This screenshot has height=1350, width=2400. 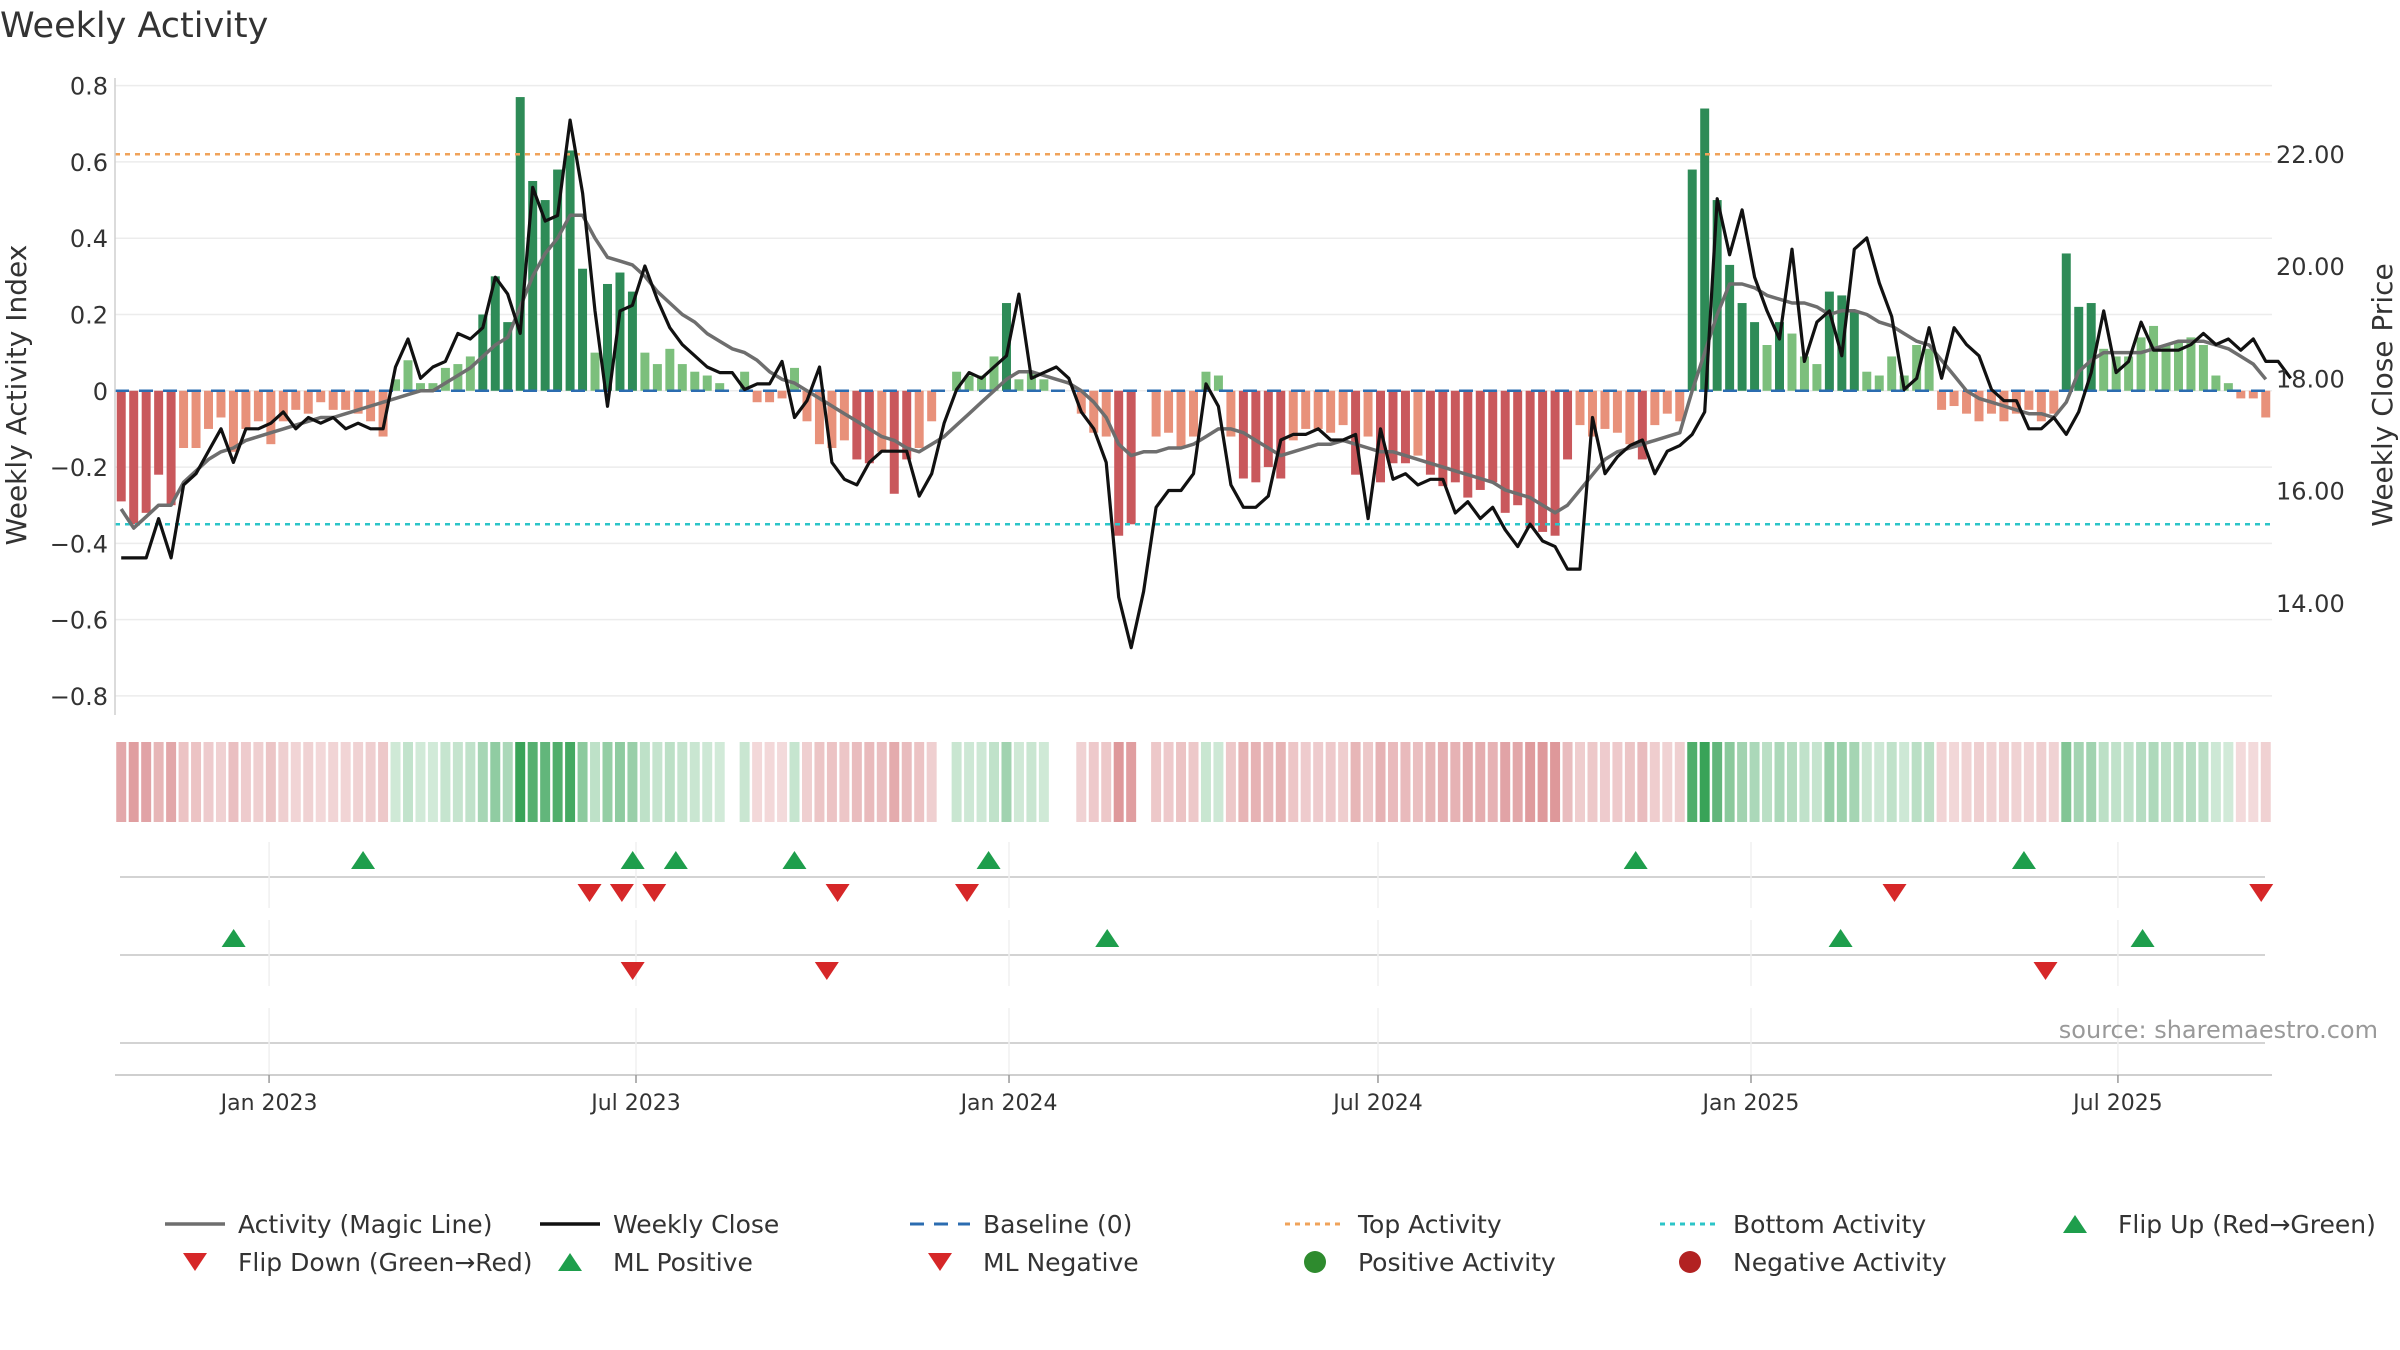 I want to click on x-tick-label: Jul 2024, so click(x=1377, y=1103).